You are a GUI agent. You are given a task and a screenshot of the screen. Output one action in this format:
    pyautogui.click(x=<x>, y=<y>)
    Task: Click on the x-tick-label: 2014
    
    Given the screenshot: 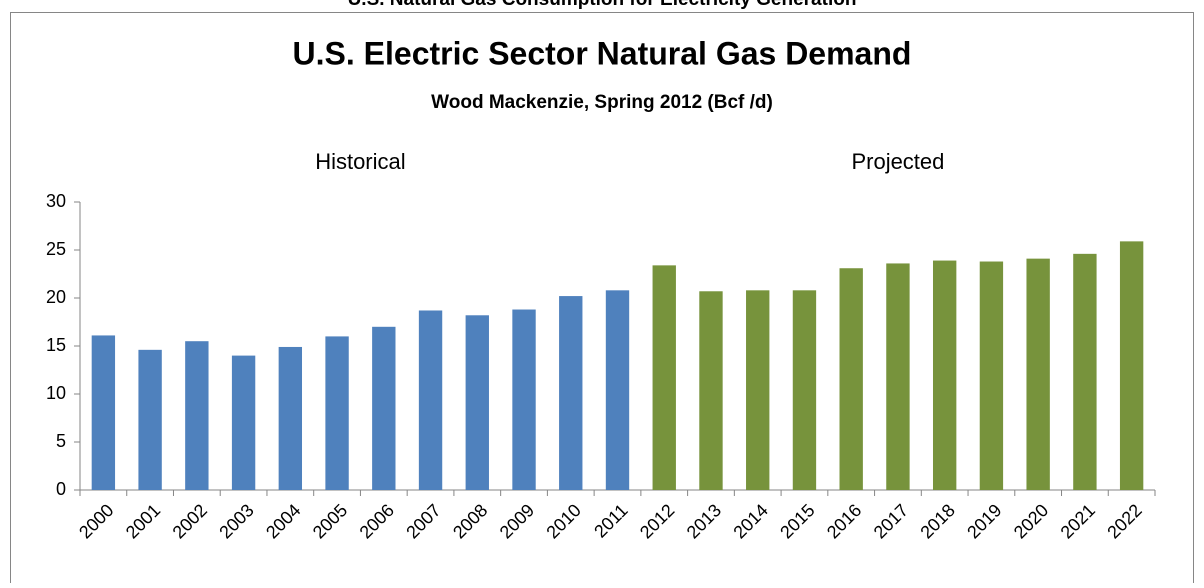 What is the action you would take?
    pyautogui.click(x=750, y=521)
    